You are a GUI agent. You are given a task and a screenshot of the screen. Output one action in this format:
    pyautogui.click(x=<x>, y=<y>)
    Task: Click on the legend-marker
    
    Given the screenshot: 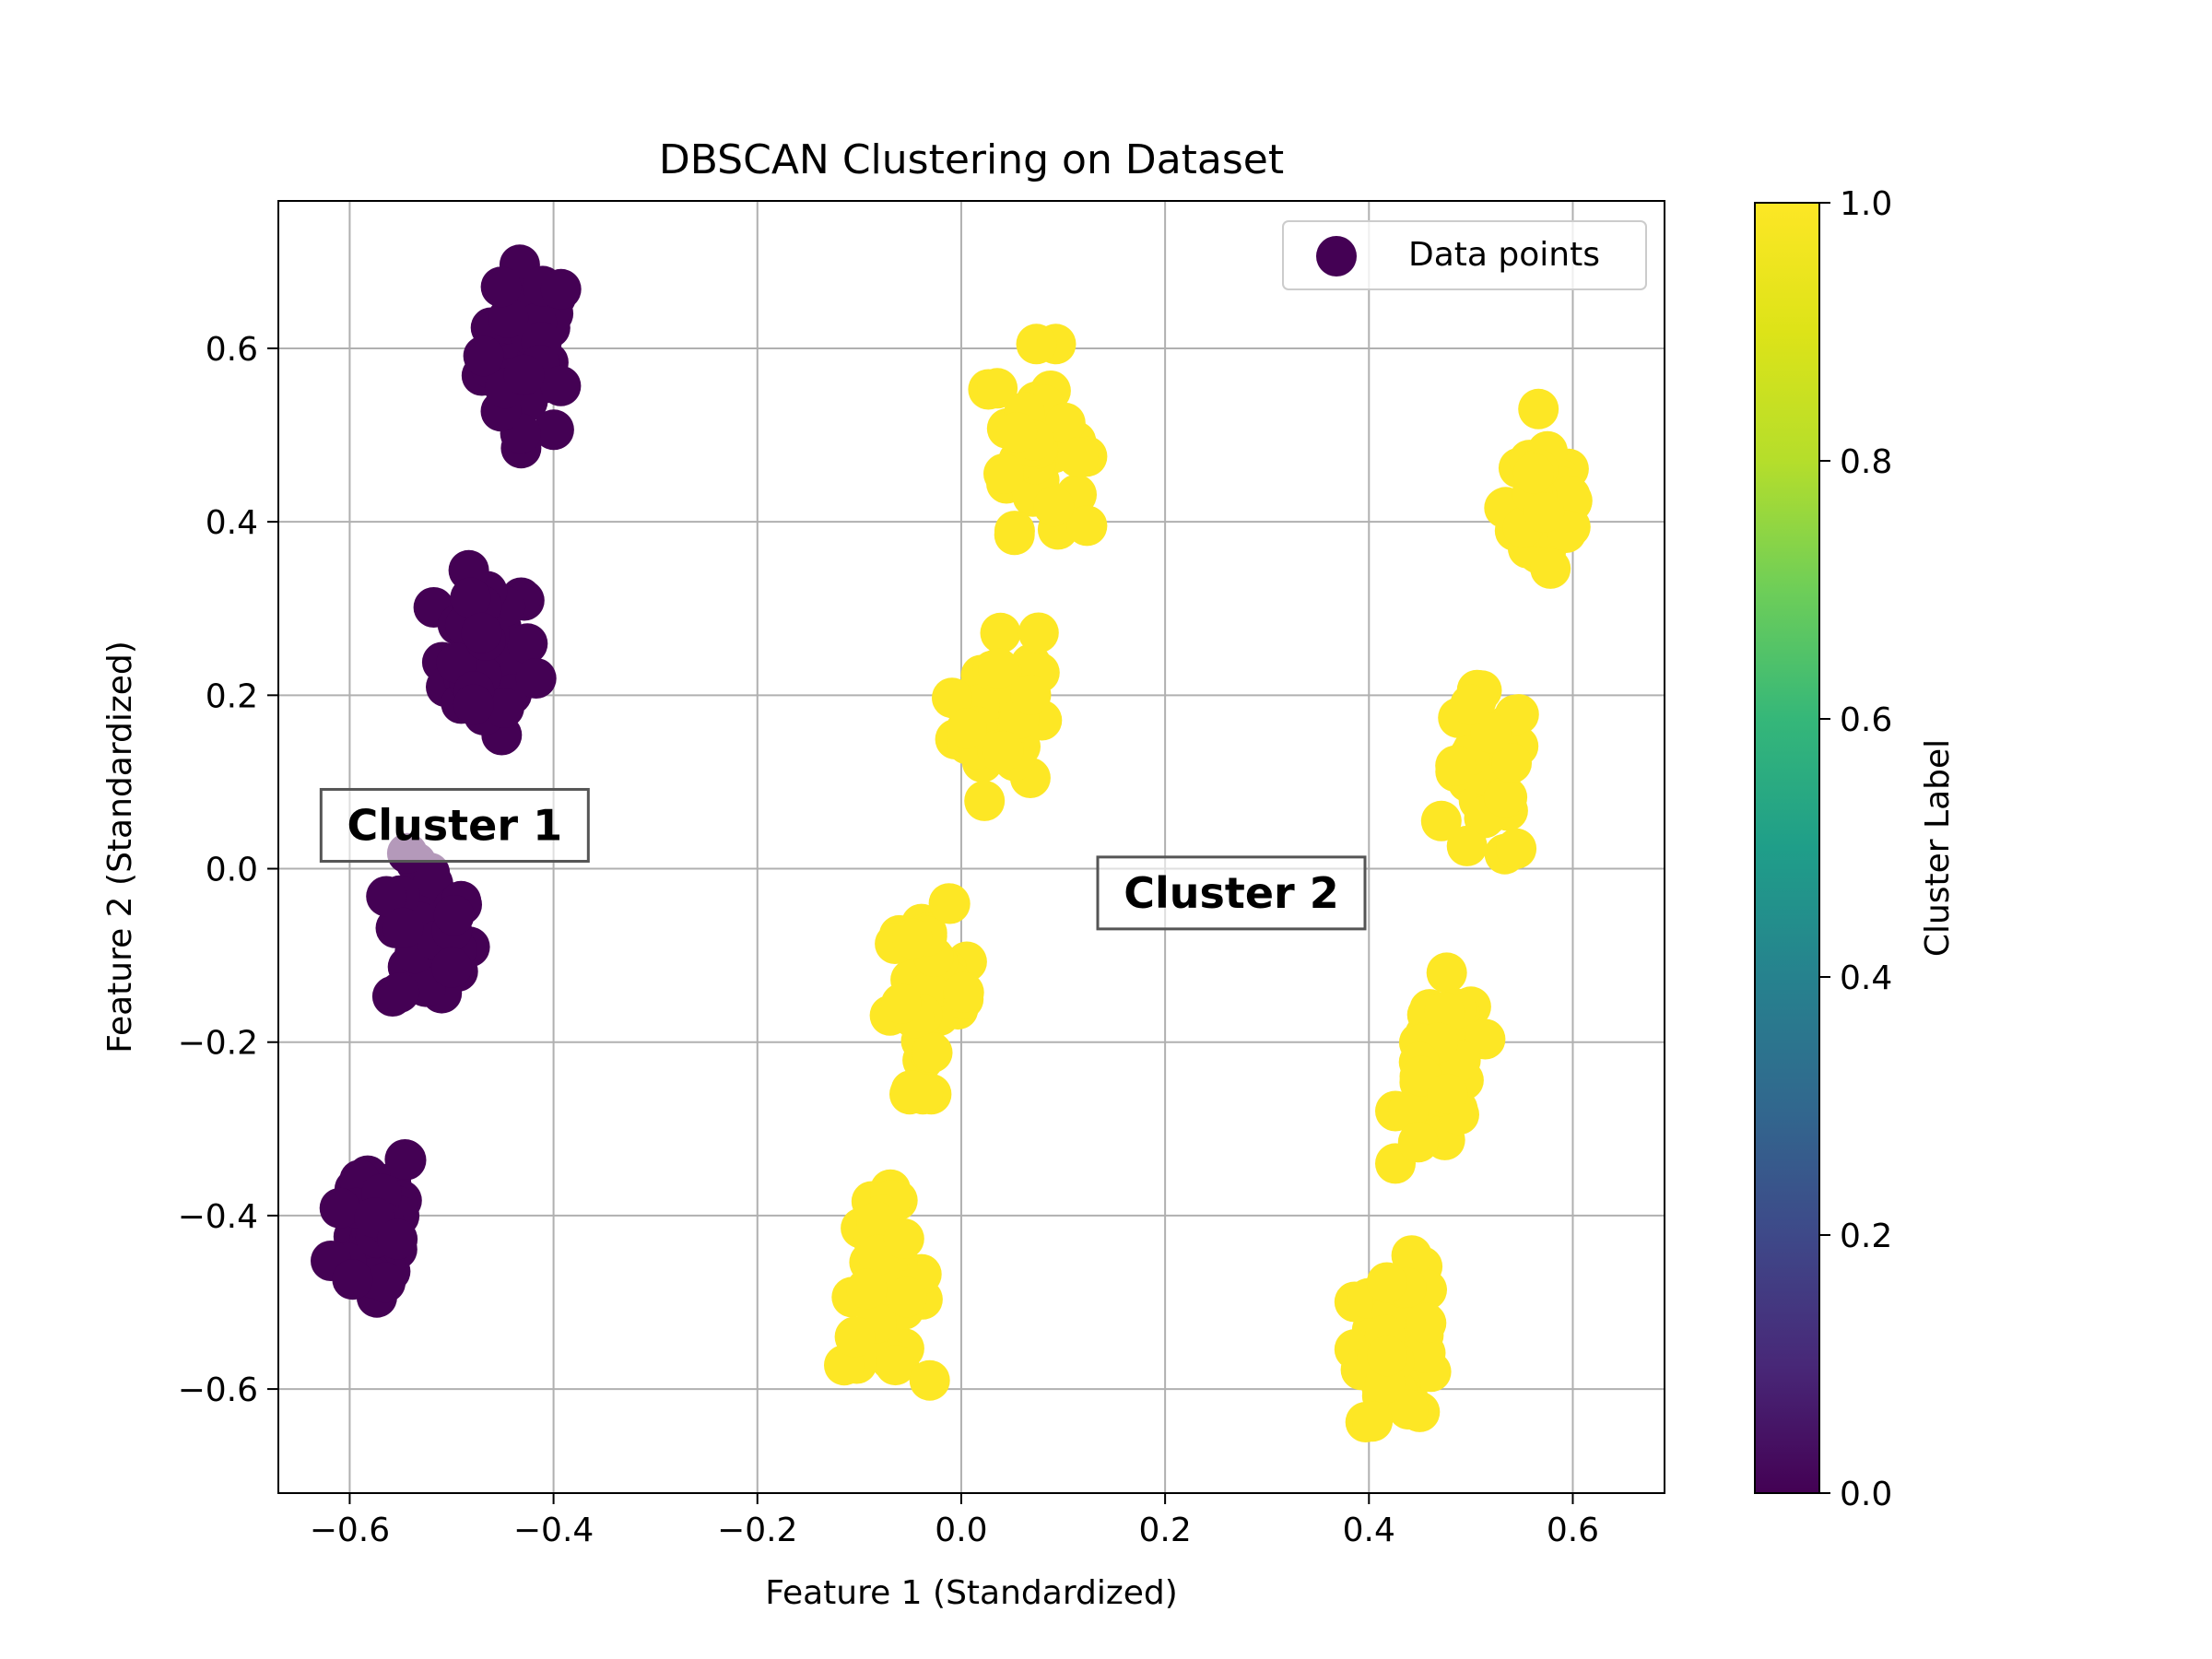 What is the action you would take?
    pyautogui.click(x=1336, y=256)
    